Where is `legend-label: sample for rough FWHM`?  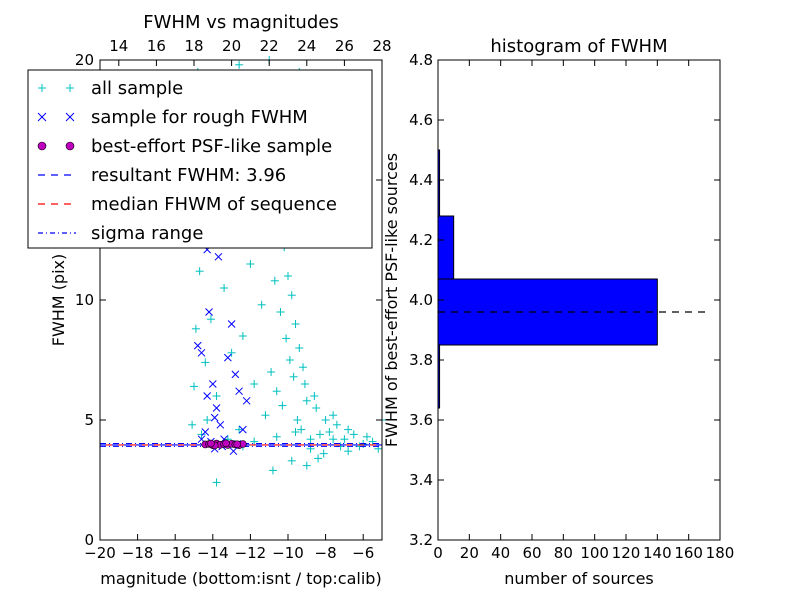 legend-label: sample for rough FWHM is located at coordinates (199, 117).